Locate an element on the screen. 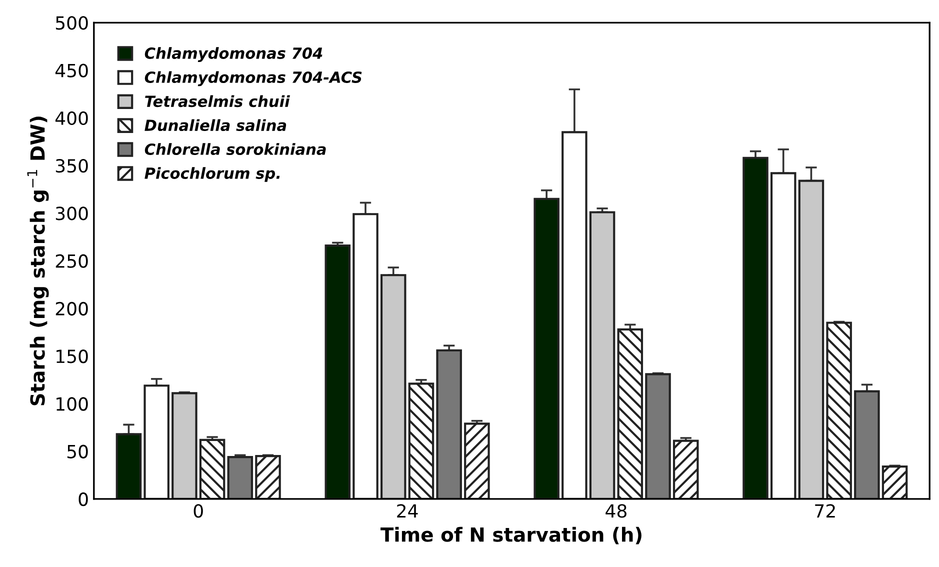  legend-label: Chlamydomonas 704 is located at coordinates (233, 54).